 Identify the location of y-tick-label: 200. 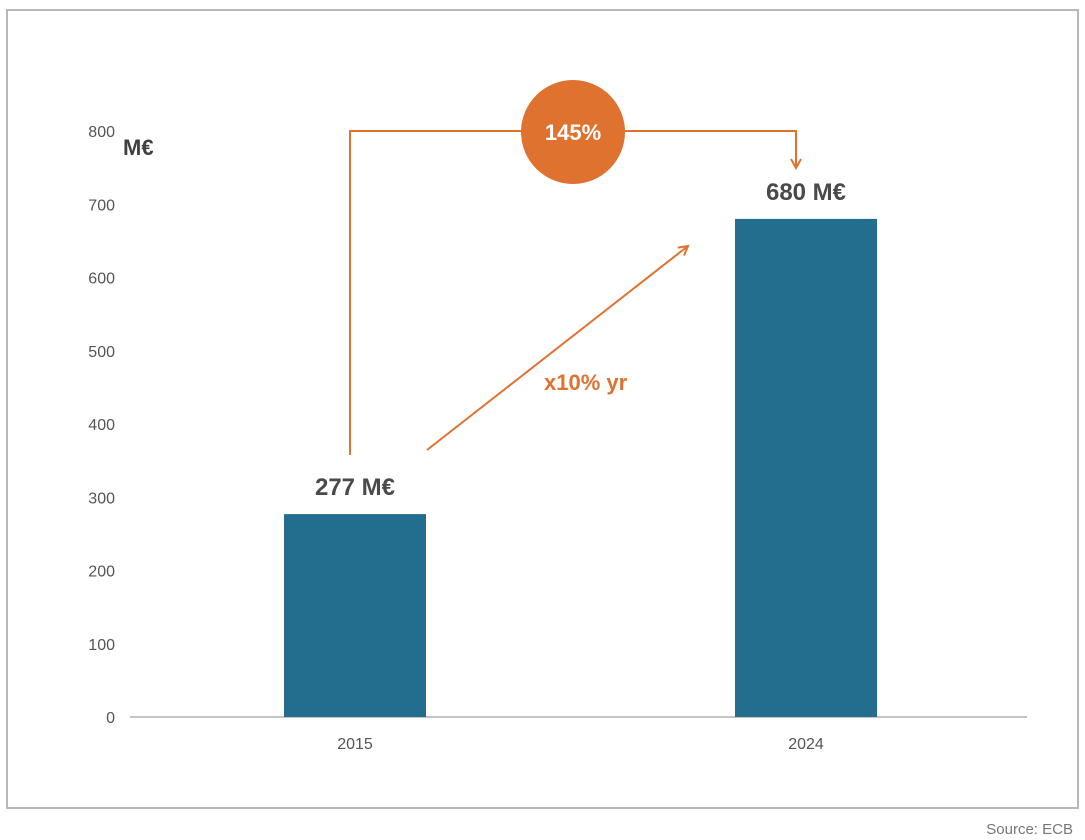
(101, 572).